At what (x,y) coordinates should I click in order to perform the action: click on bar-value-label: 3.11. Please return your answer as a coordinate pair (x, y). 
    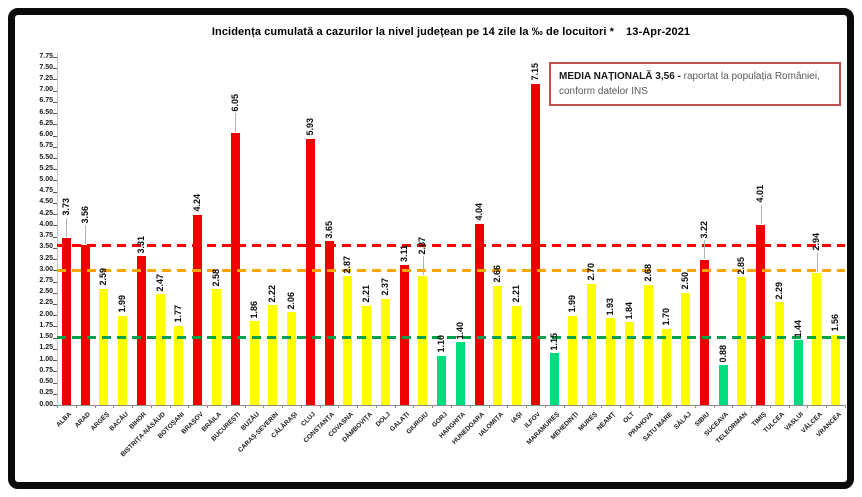
    Looking at the image, I should click on (403, 254).